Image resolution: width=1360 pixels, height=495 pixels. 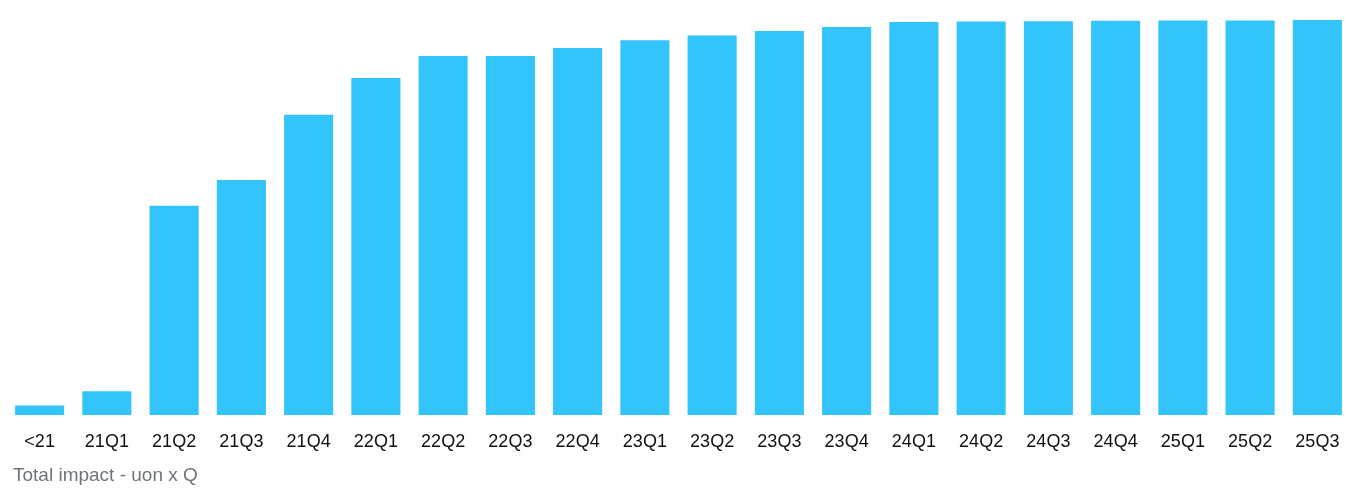 What do you see at coordinates (779, 441) in the screenshot?
I see `x-tick-label: 23Q3` at bounding box center [779, 441].